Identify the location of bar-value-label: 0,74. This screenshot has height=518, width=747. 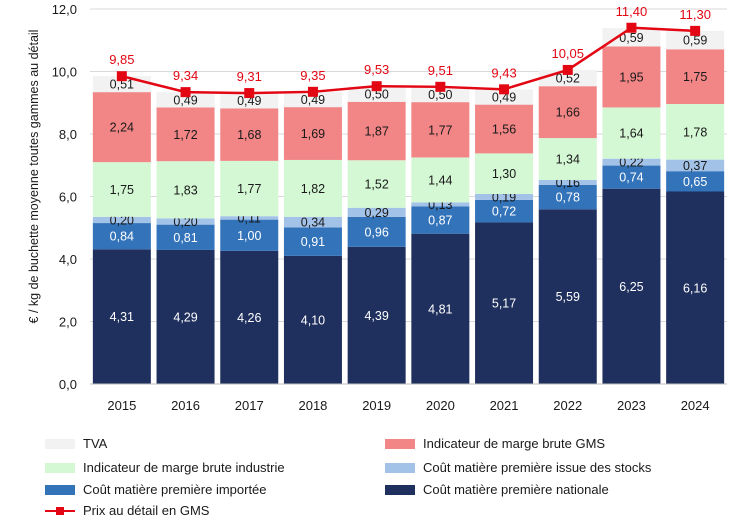
(631, 178).